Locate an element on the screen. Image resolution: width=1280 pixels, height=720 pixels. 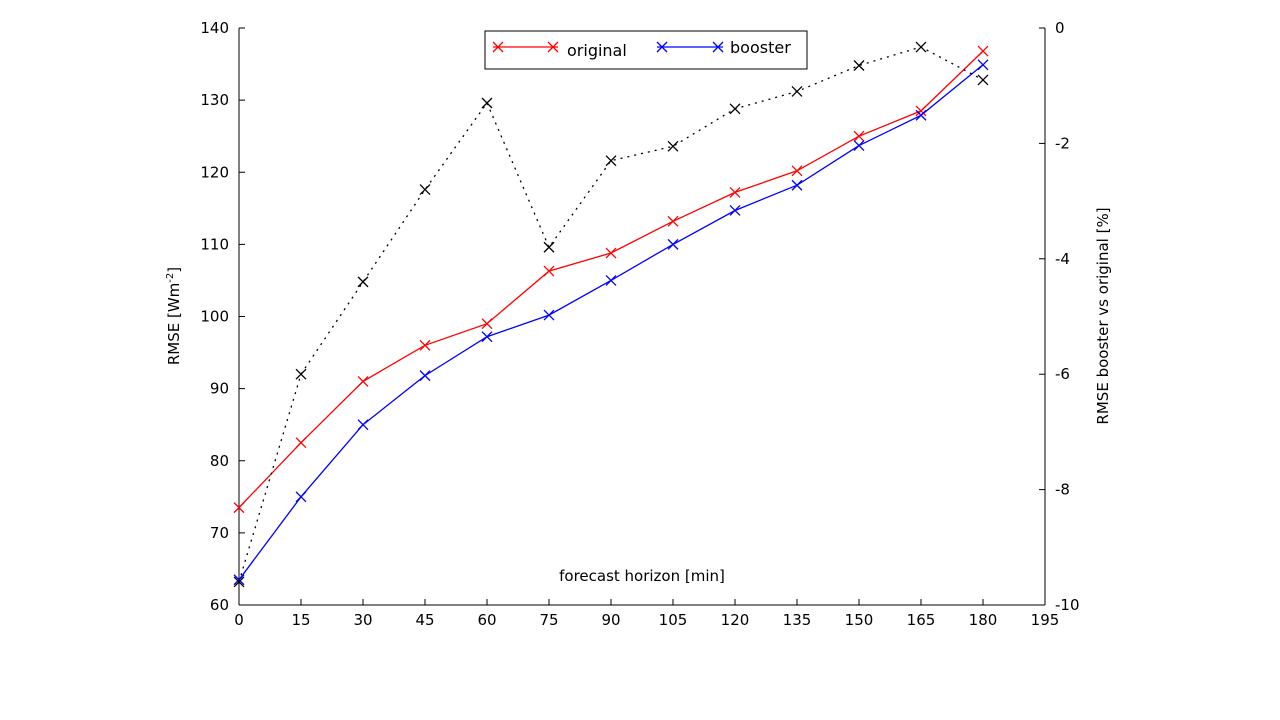
y-tick-label: 130 is located at coordinates (214, 100).